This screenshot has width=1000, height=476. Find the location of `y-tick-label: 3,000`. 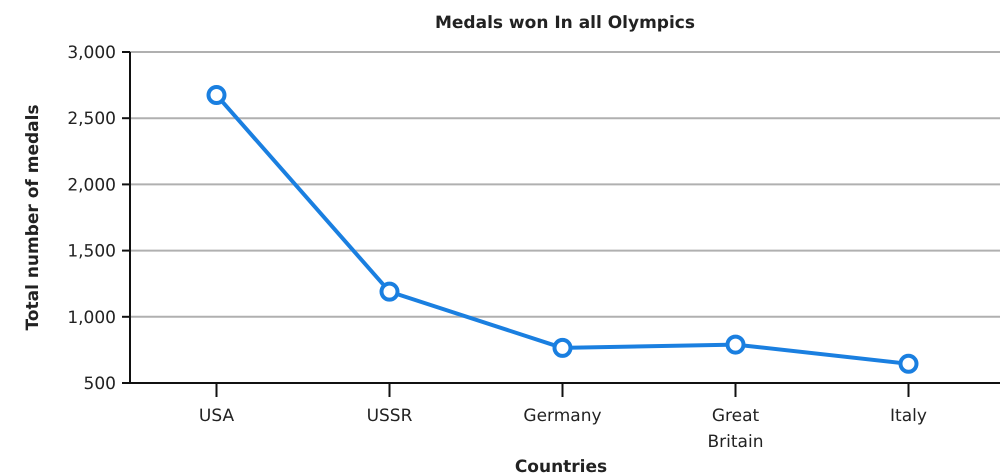

y-tick-label: 3,000 is located at coordinates (91, 52).